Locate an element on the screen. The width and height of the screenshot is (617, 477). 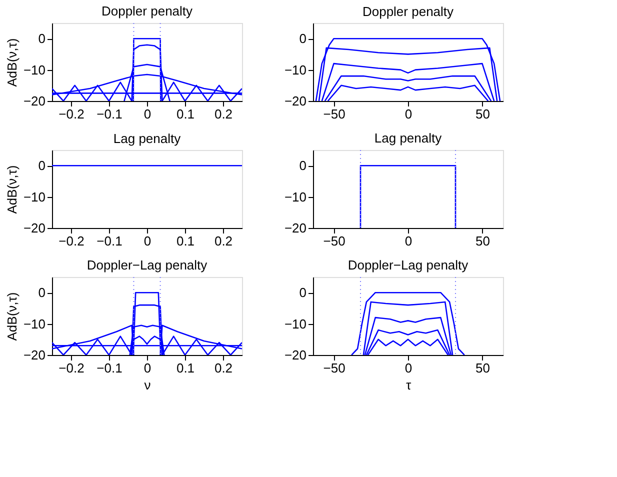
x-axis-title: τ is located at coordinates (409, 385).